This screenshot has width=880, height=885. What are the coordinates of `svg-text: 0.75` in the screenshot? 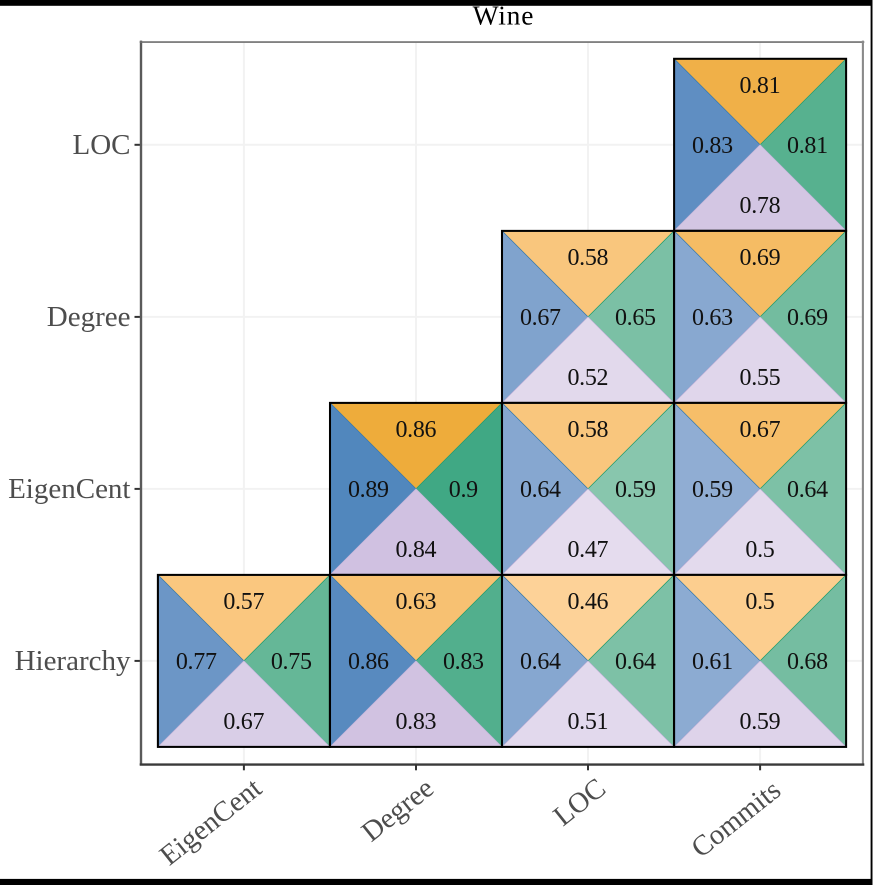 It's located at (291, 662).